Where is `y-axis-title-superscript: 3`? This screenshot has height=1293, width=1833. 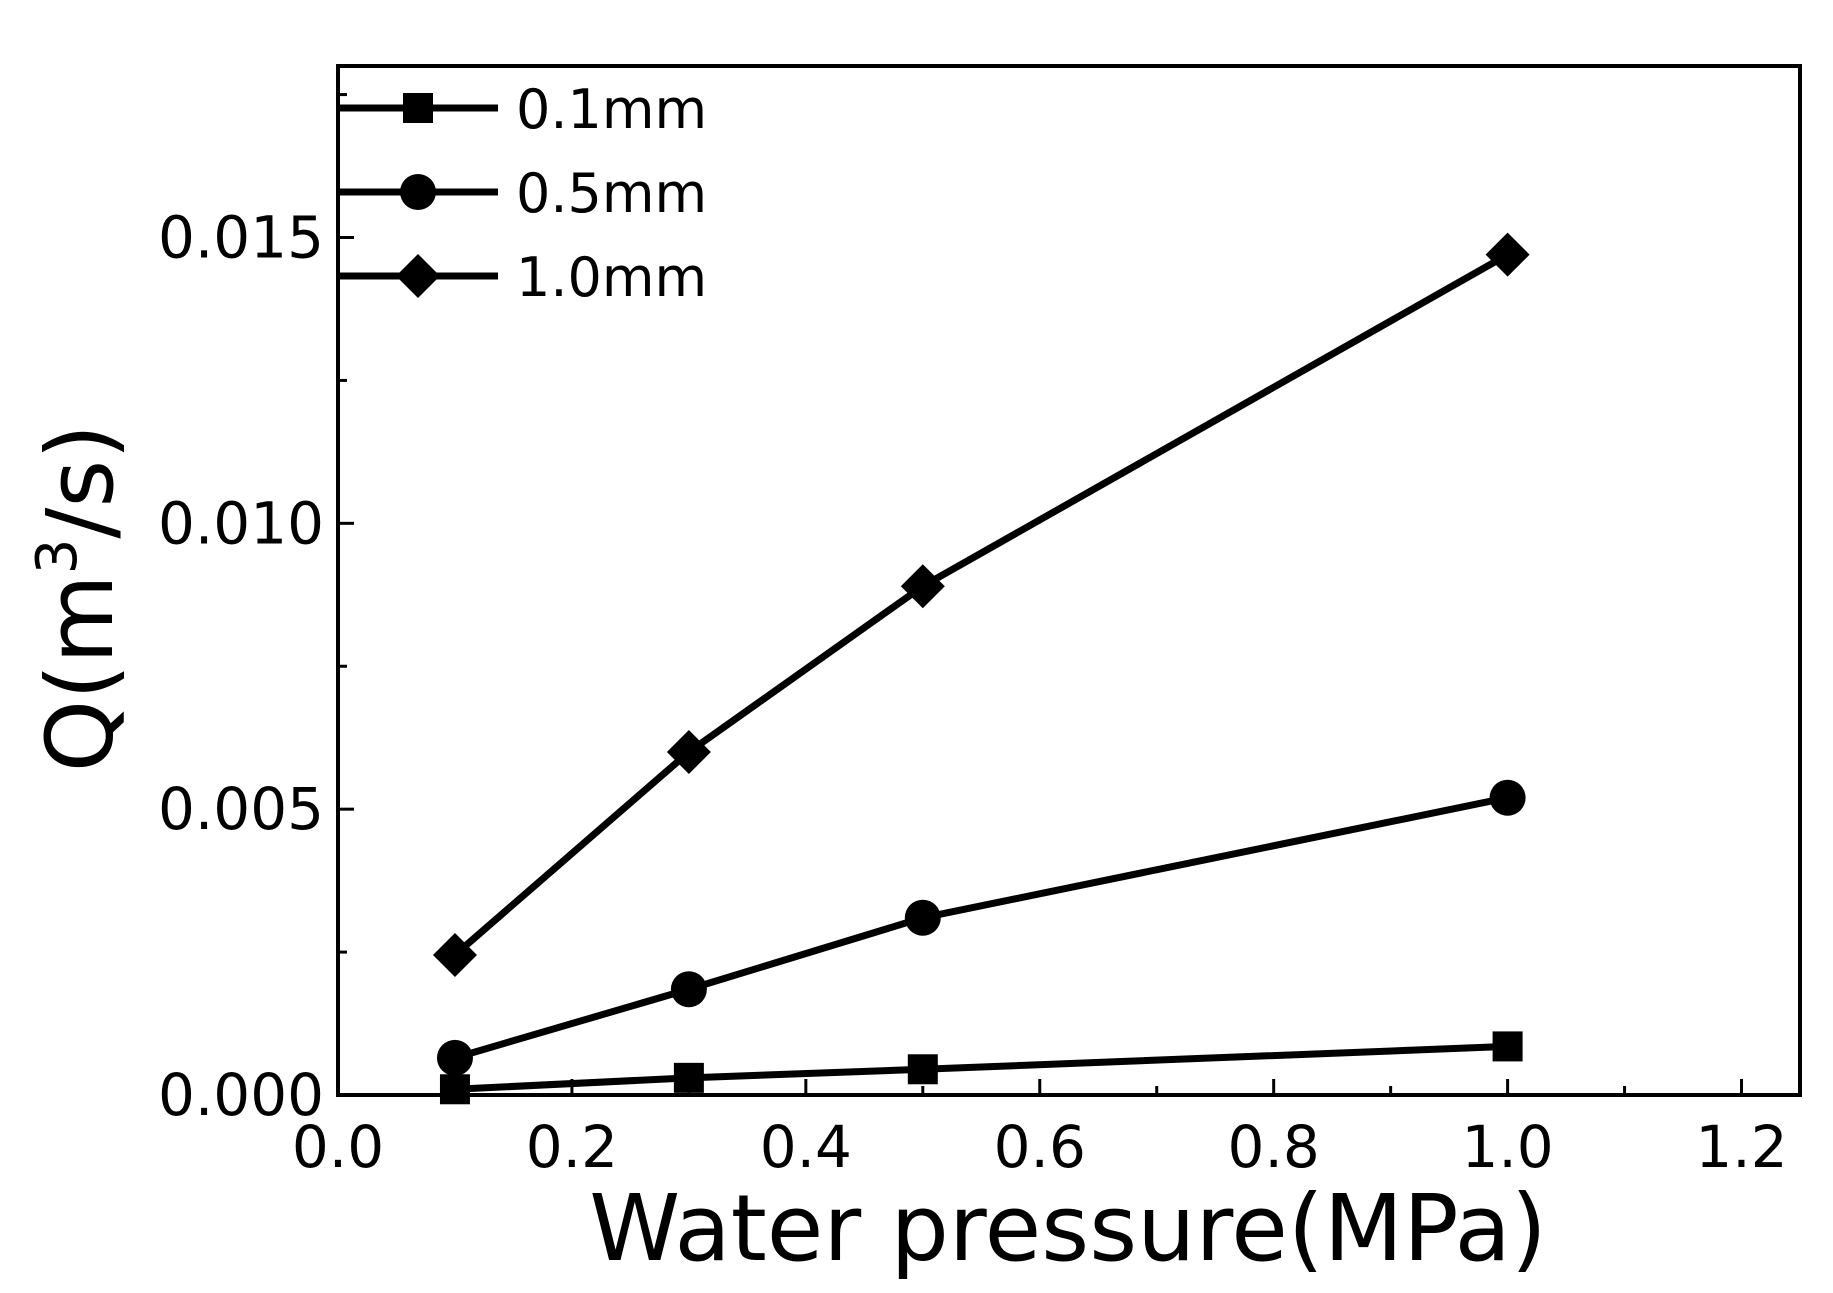 y-axis-title-superscript: 3 is located at coordinates (57, 557).